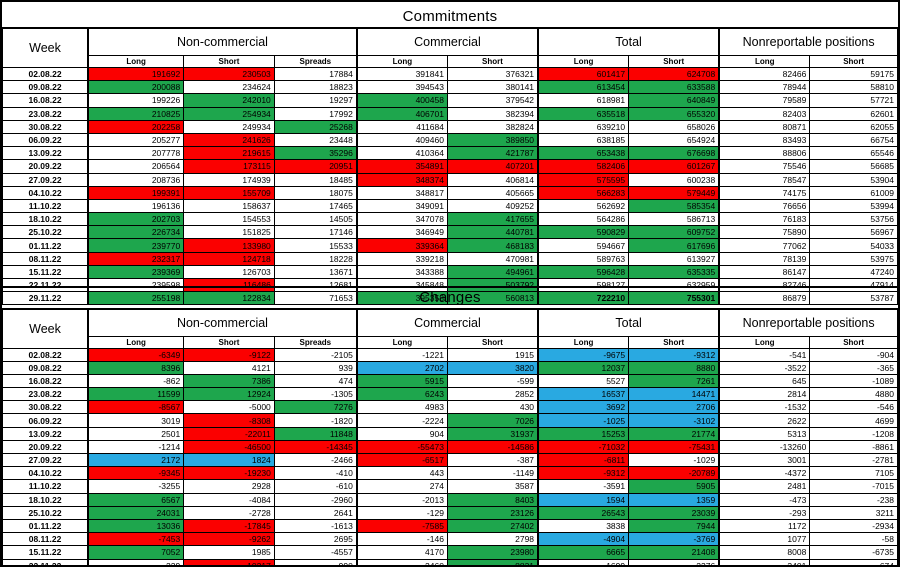 Image resolution: width=900 pixels, height=567 pixels. I want to click on value-cell: 5915, so click(401, 381).